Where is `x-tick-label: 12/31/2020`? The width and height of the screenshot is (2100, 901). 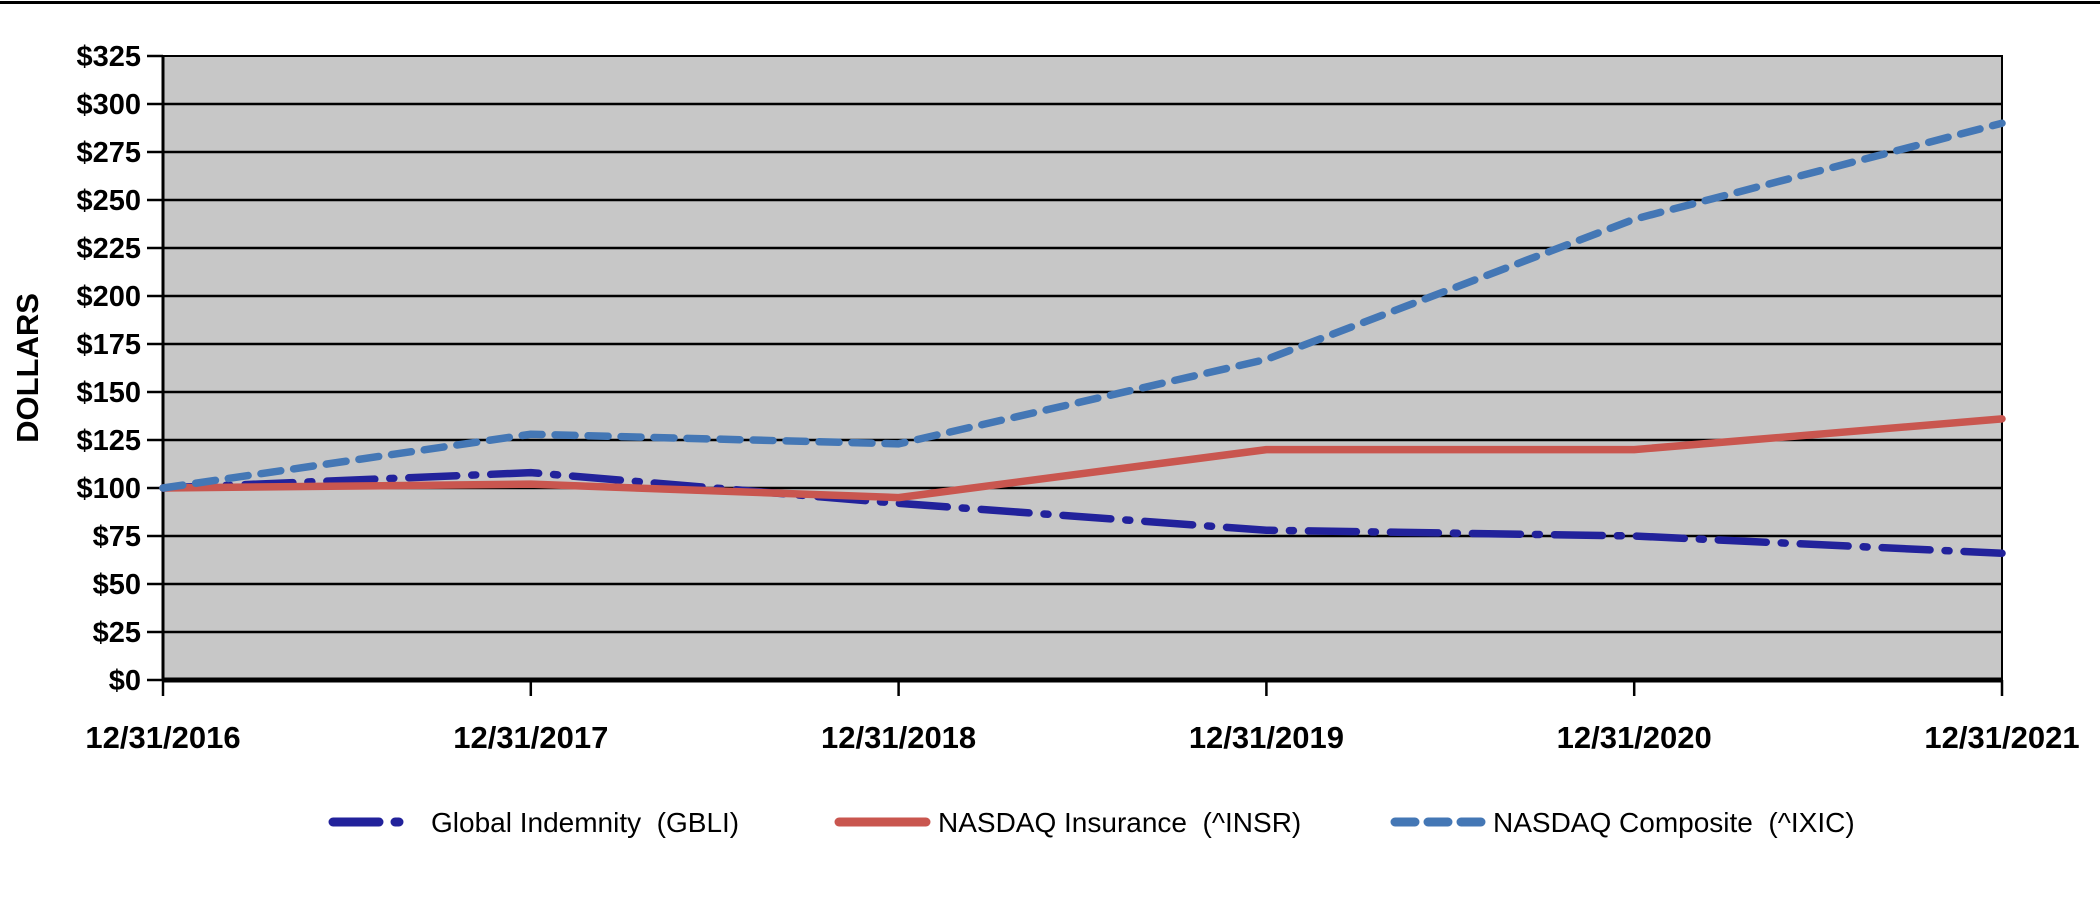
x-tick-label: 12/31/2020 is located at coordinates (1634, 737).